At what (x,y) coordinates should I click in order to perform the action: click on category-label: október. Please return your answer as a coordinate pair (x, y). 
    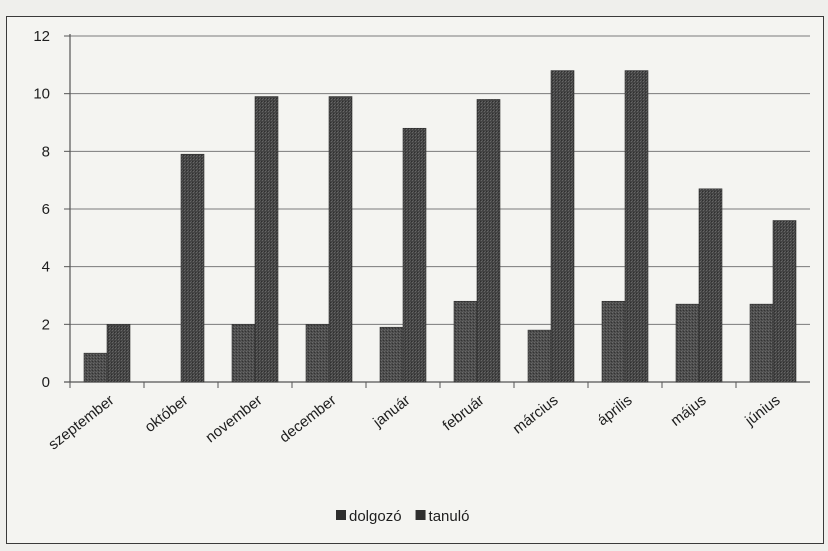
    Looking at the image, I should click on (167, 414).